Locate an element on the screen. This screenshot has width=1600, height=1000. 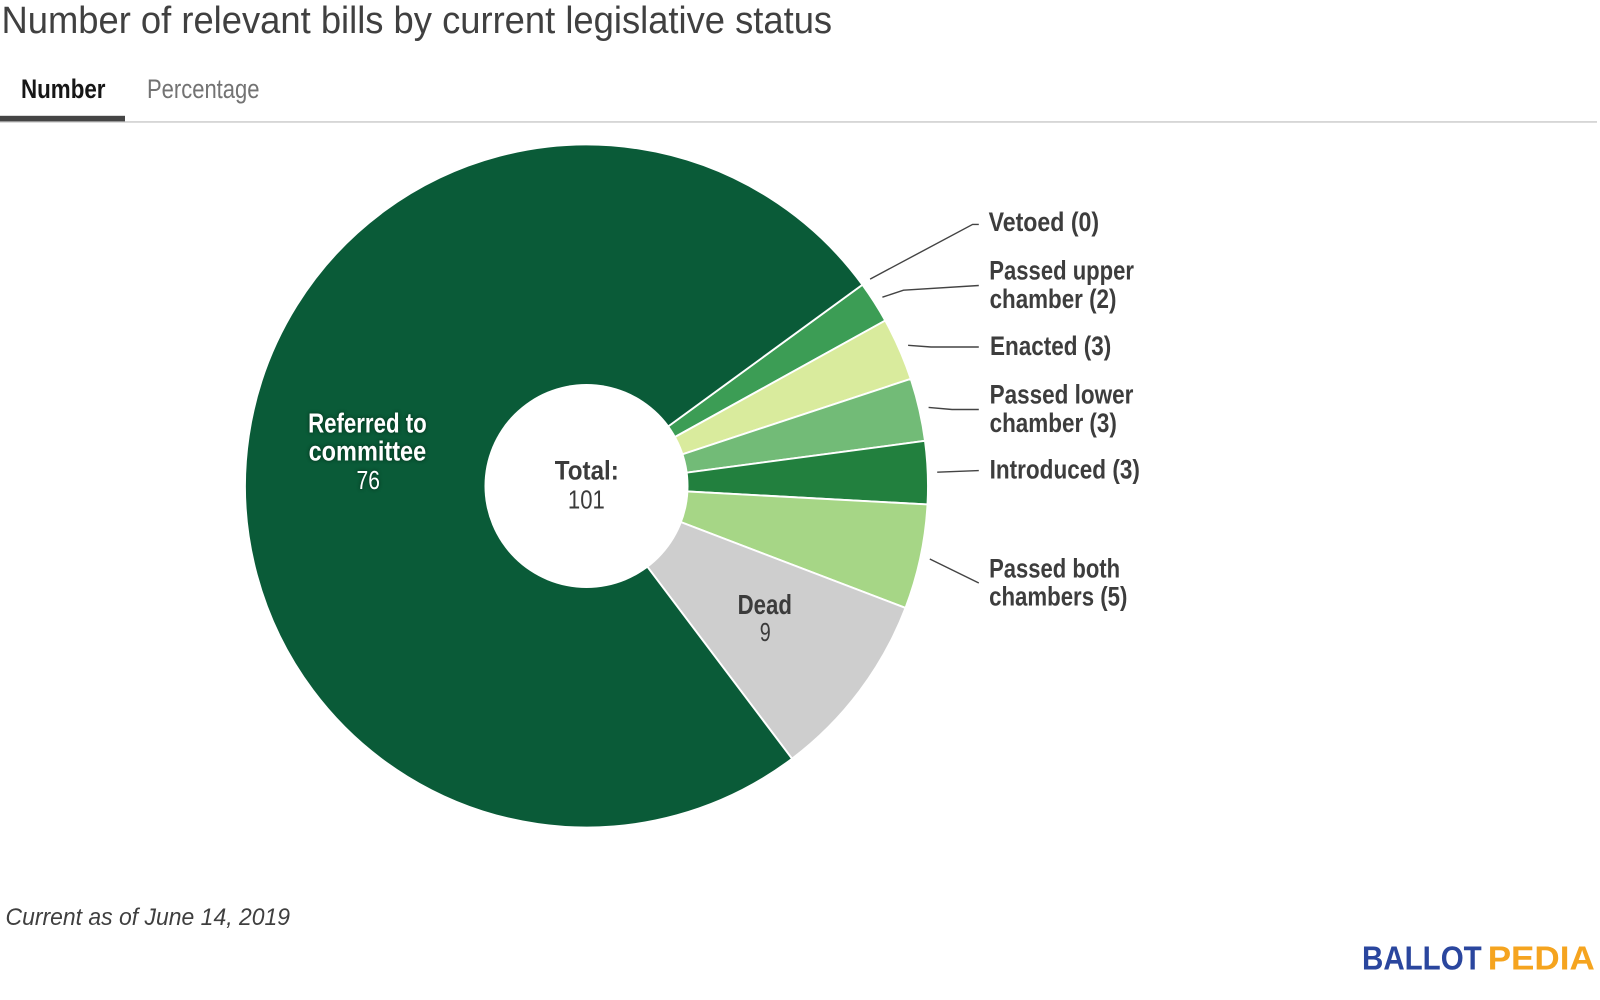
svg-text: Number is located at coordinates (63, 89).